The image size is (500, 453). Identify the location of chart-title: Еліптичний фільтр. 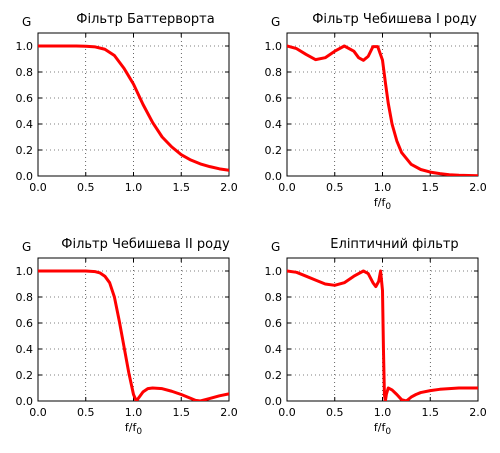
(394, 244).